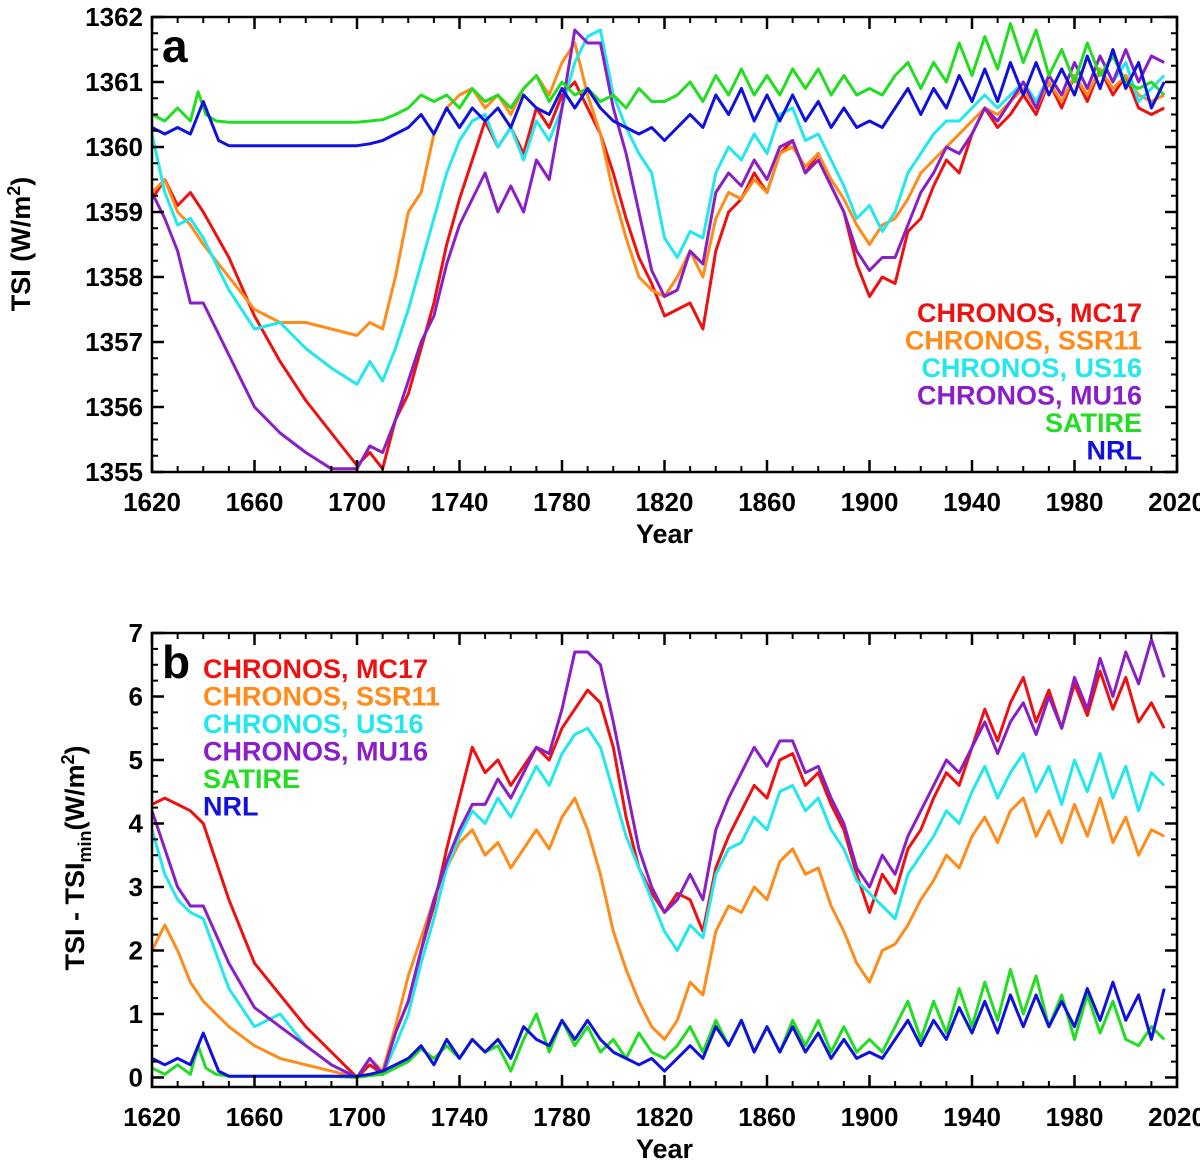 This screenshot has width=1200, height=1174. What do you see at coordinates (114, 277) in the screenshot?
I see `y-tick-label: 1358` at bounding box center [114, 277].